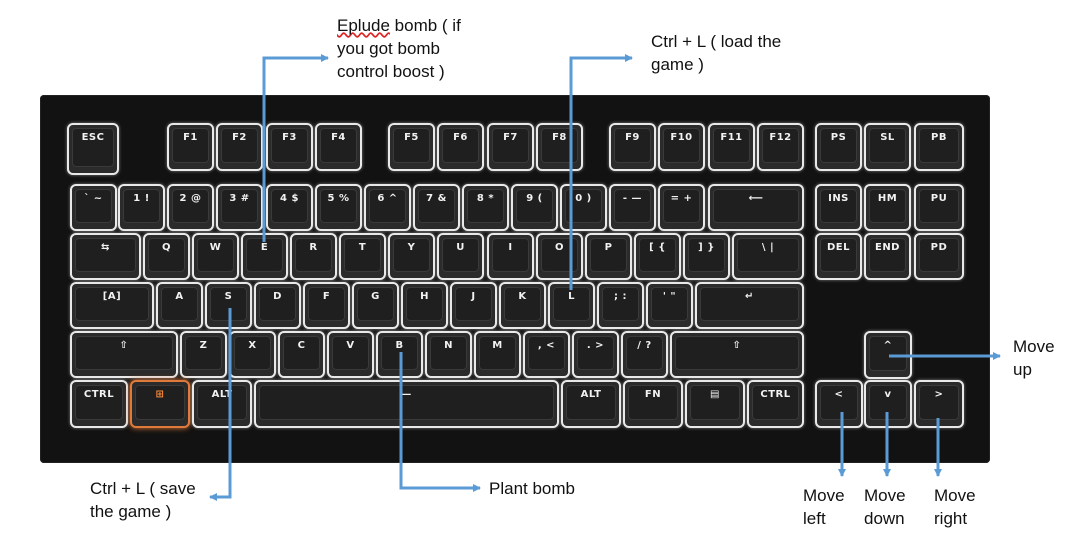 Image resolution: width=1068 pixels, height=547 pixels. I want to click on left-arrow-key: <, so click(839, 404).